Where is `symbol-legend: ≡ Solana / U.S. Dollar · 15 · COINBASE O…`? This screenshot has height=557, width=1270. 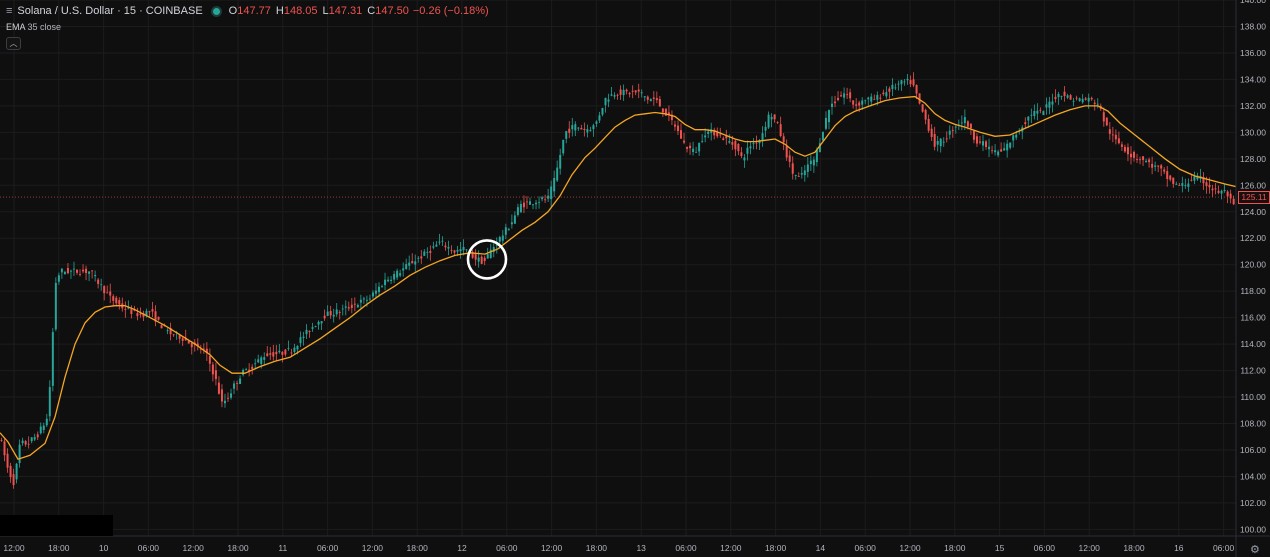 symbol-legend: ≡ Solana / U.S. Dollar · 15 · COINBASE O… is located at coordinates (249, 11).